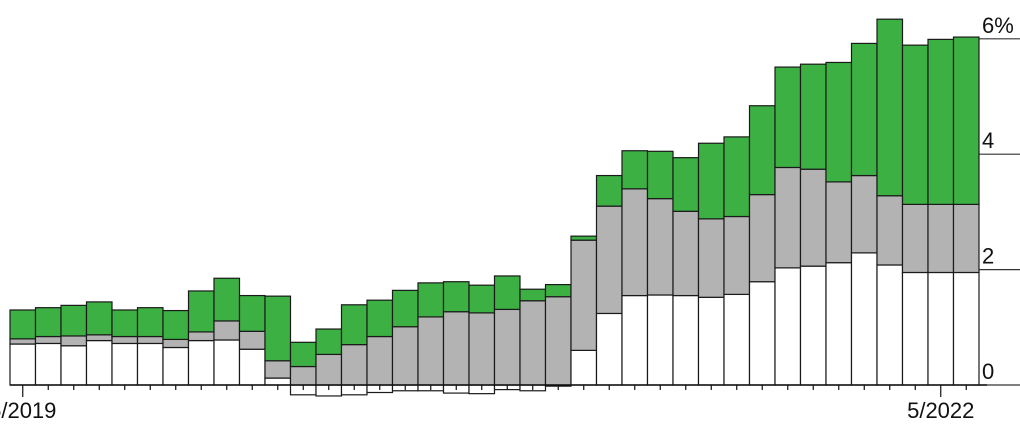 The height and width of the screenshot is (429, 1020). I want to click on bar-segment-7-2021-s0, so click(686, 340).